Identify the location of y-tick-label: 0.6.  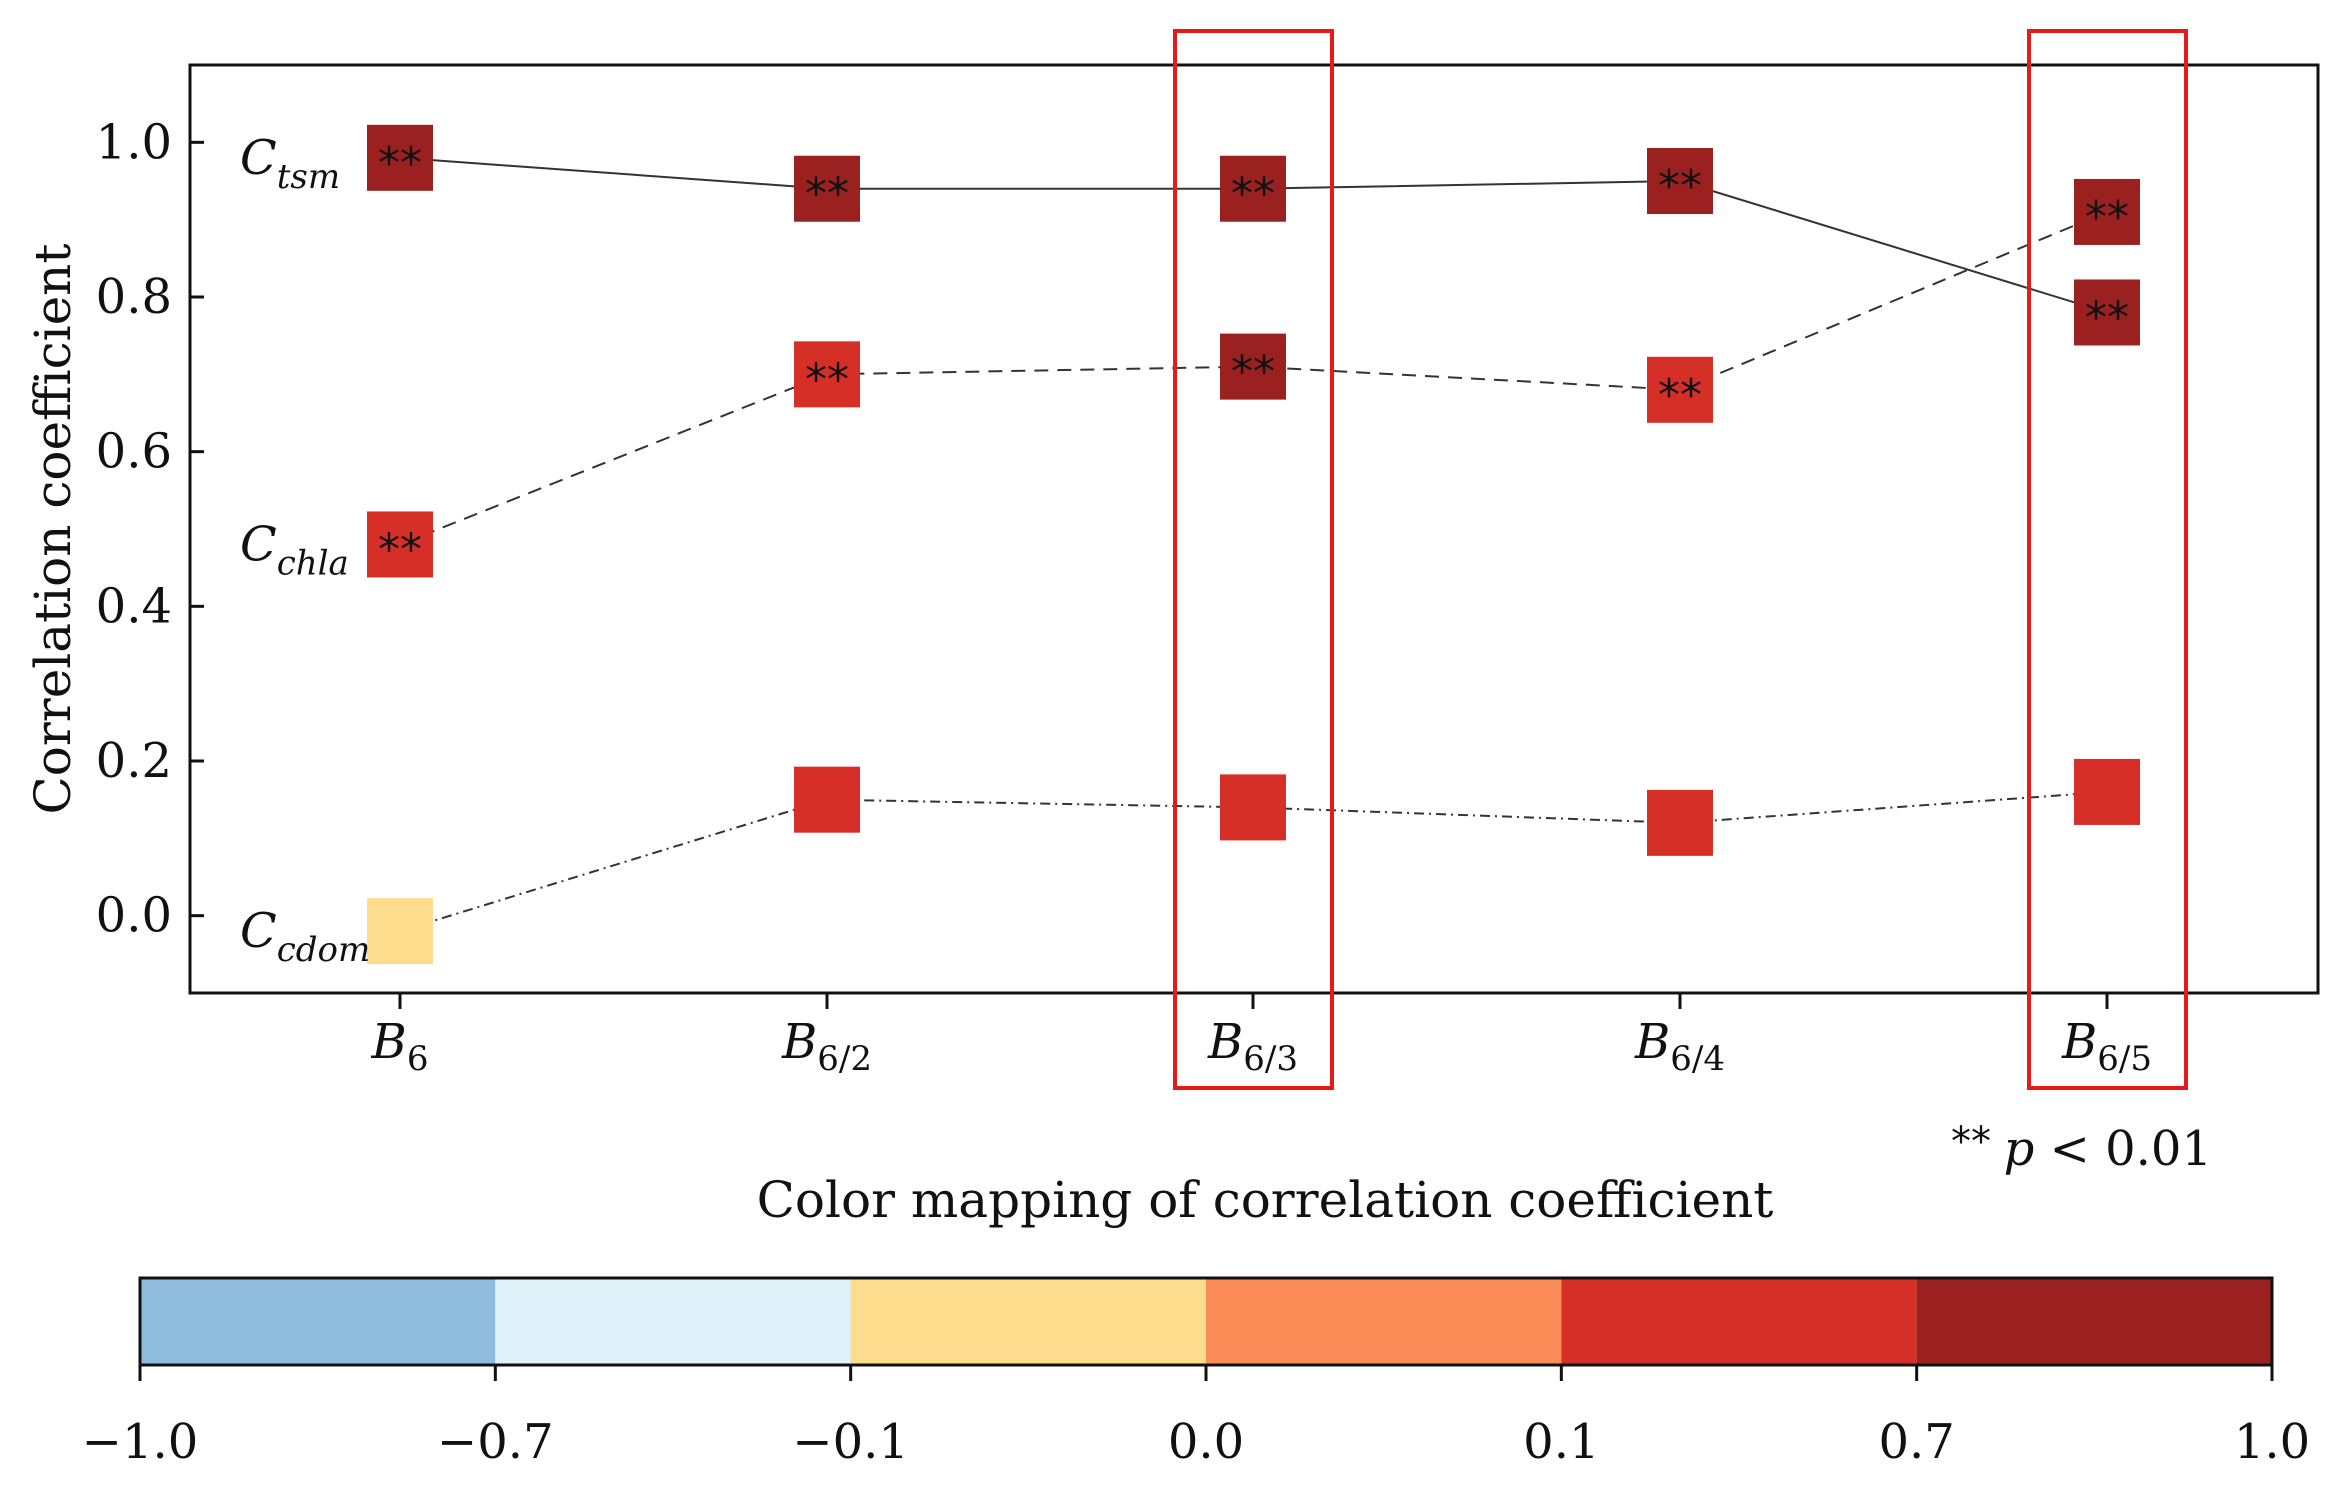
(134, 452).